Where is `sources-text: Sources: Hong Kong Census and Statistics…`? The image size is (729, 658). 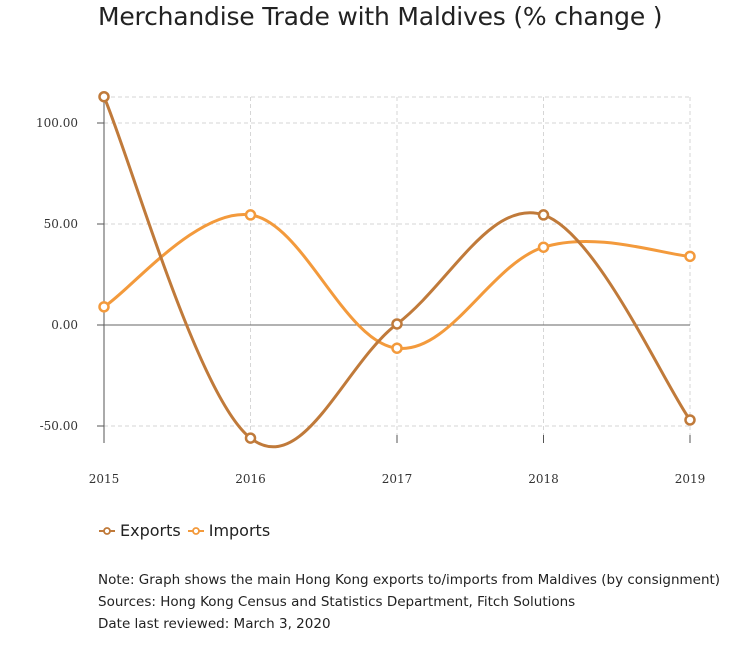
sources-text: Sources: Hong Kong Census and Statistics… is located at coordinates (337, 602).